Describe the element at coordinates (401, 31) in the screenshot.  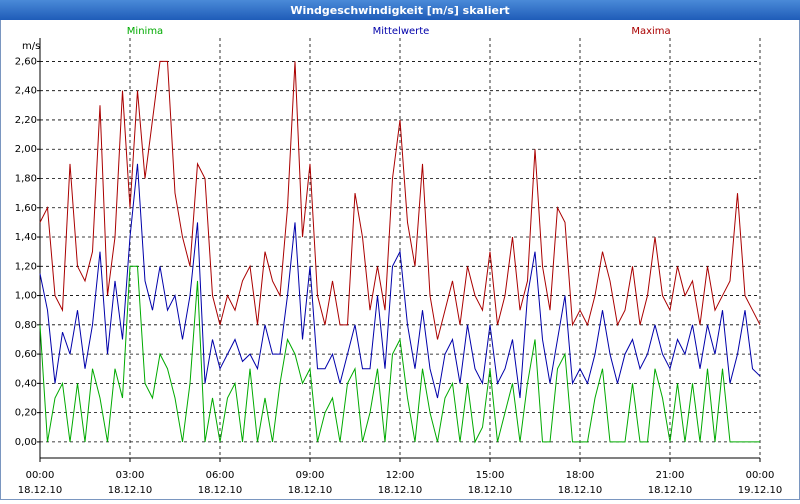
I see `legend-label: Mittelwerte` at that location.